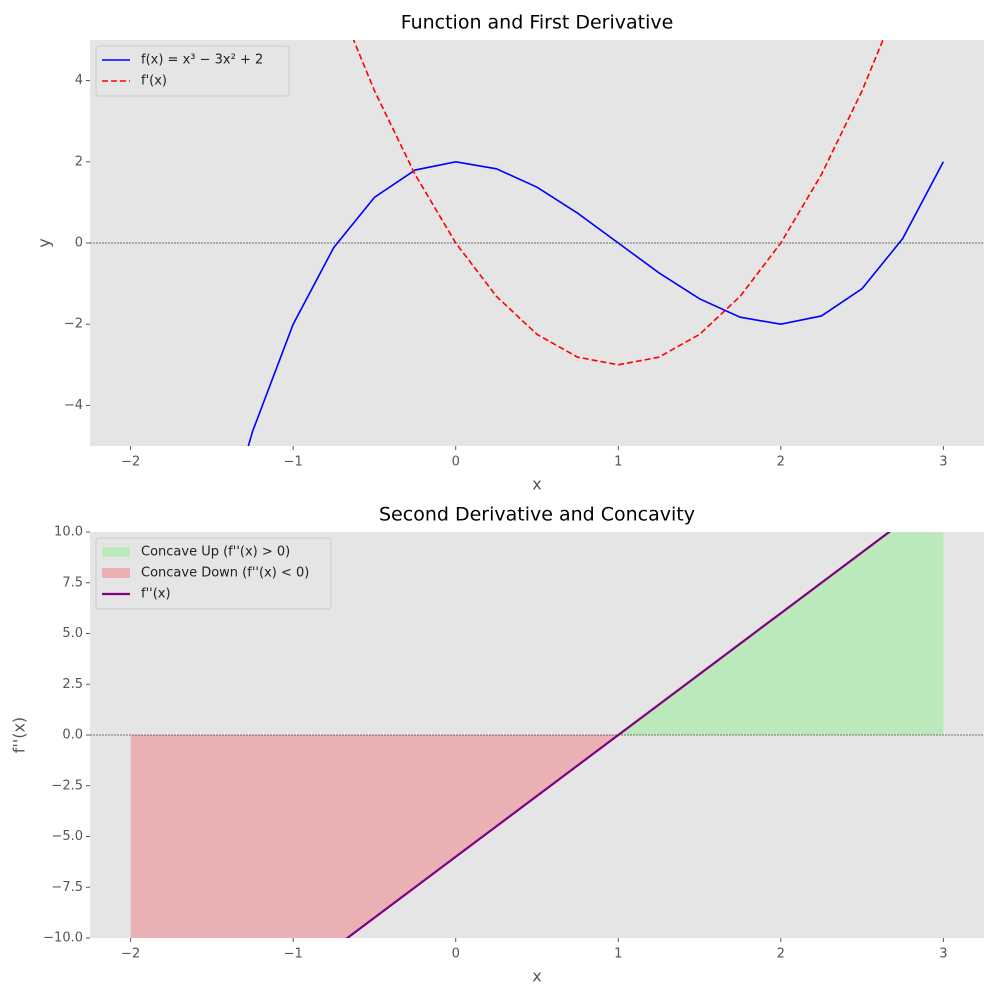 This screenshot has width=1000, height=1000. What do you see at coordinates (225, 573) in the screenshot?
I see `legend-label: Concave Down (f''(x) < 0)` at bounding box center [225, 573].